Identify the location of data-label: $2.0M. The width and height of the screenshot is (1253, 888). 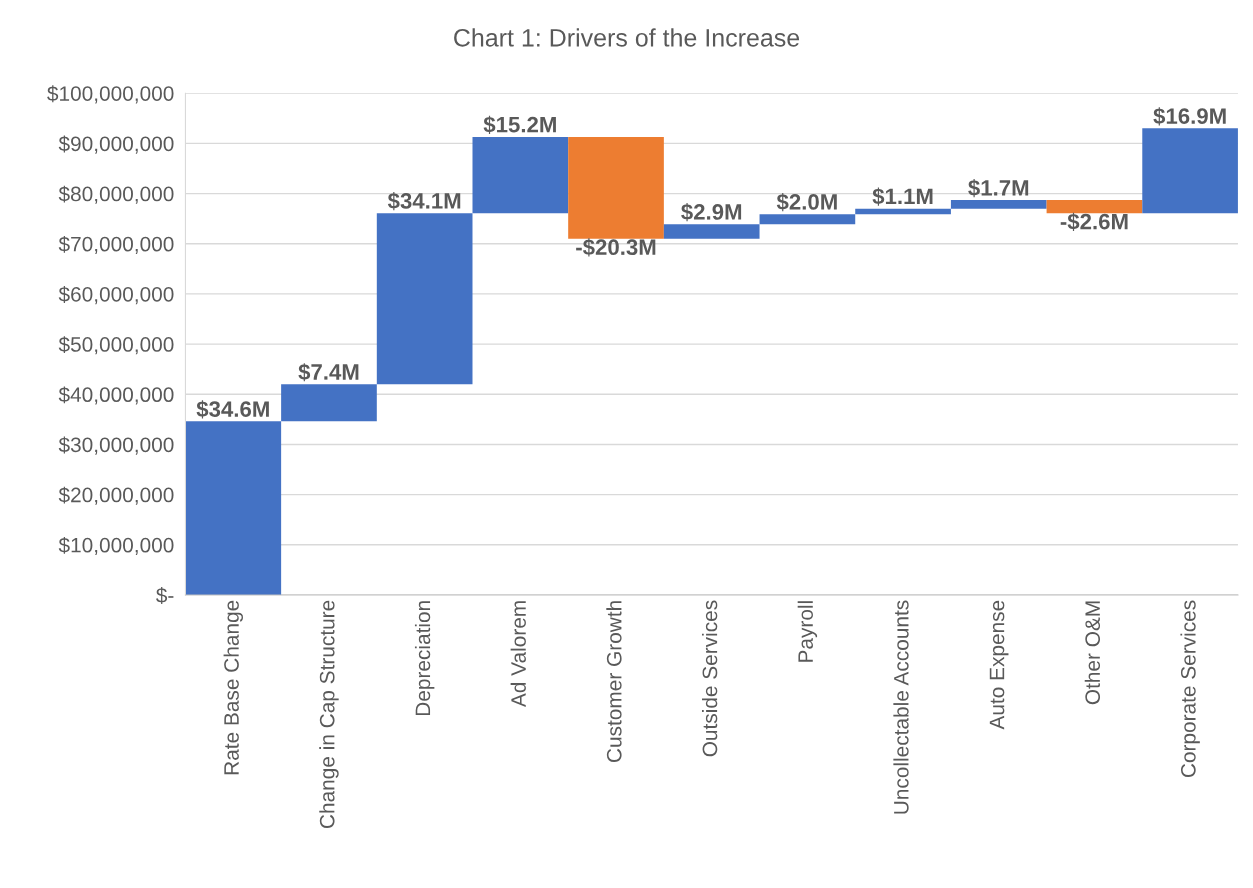
(806, 202).